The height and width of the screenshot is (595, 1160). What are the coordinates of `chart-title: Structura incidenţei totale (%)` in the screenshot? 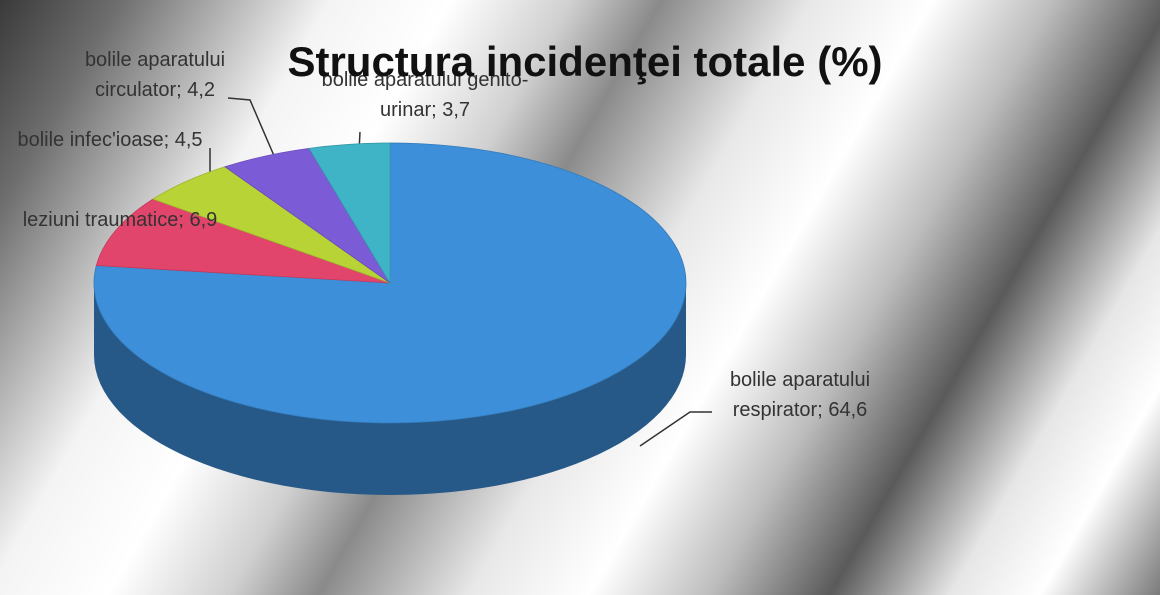 It's located at (585, 61).